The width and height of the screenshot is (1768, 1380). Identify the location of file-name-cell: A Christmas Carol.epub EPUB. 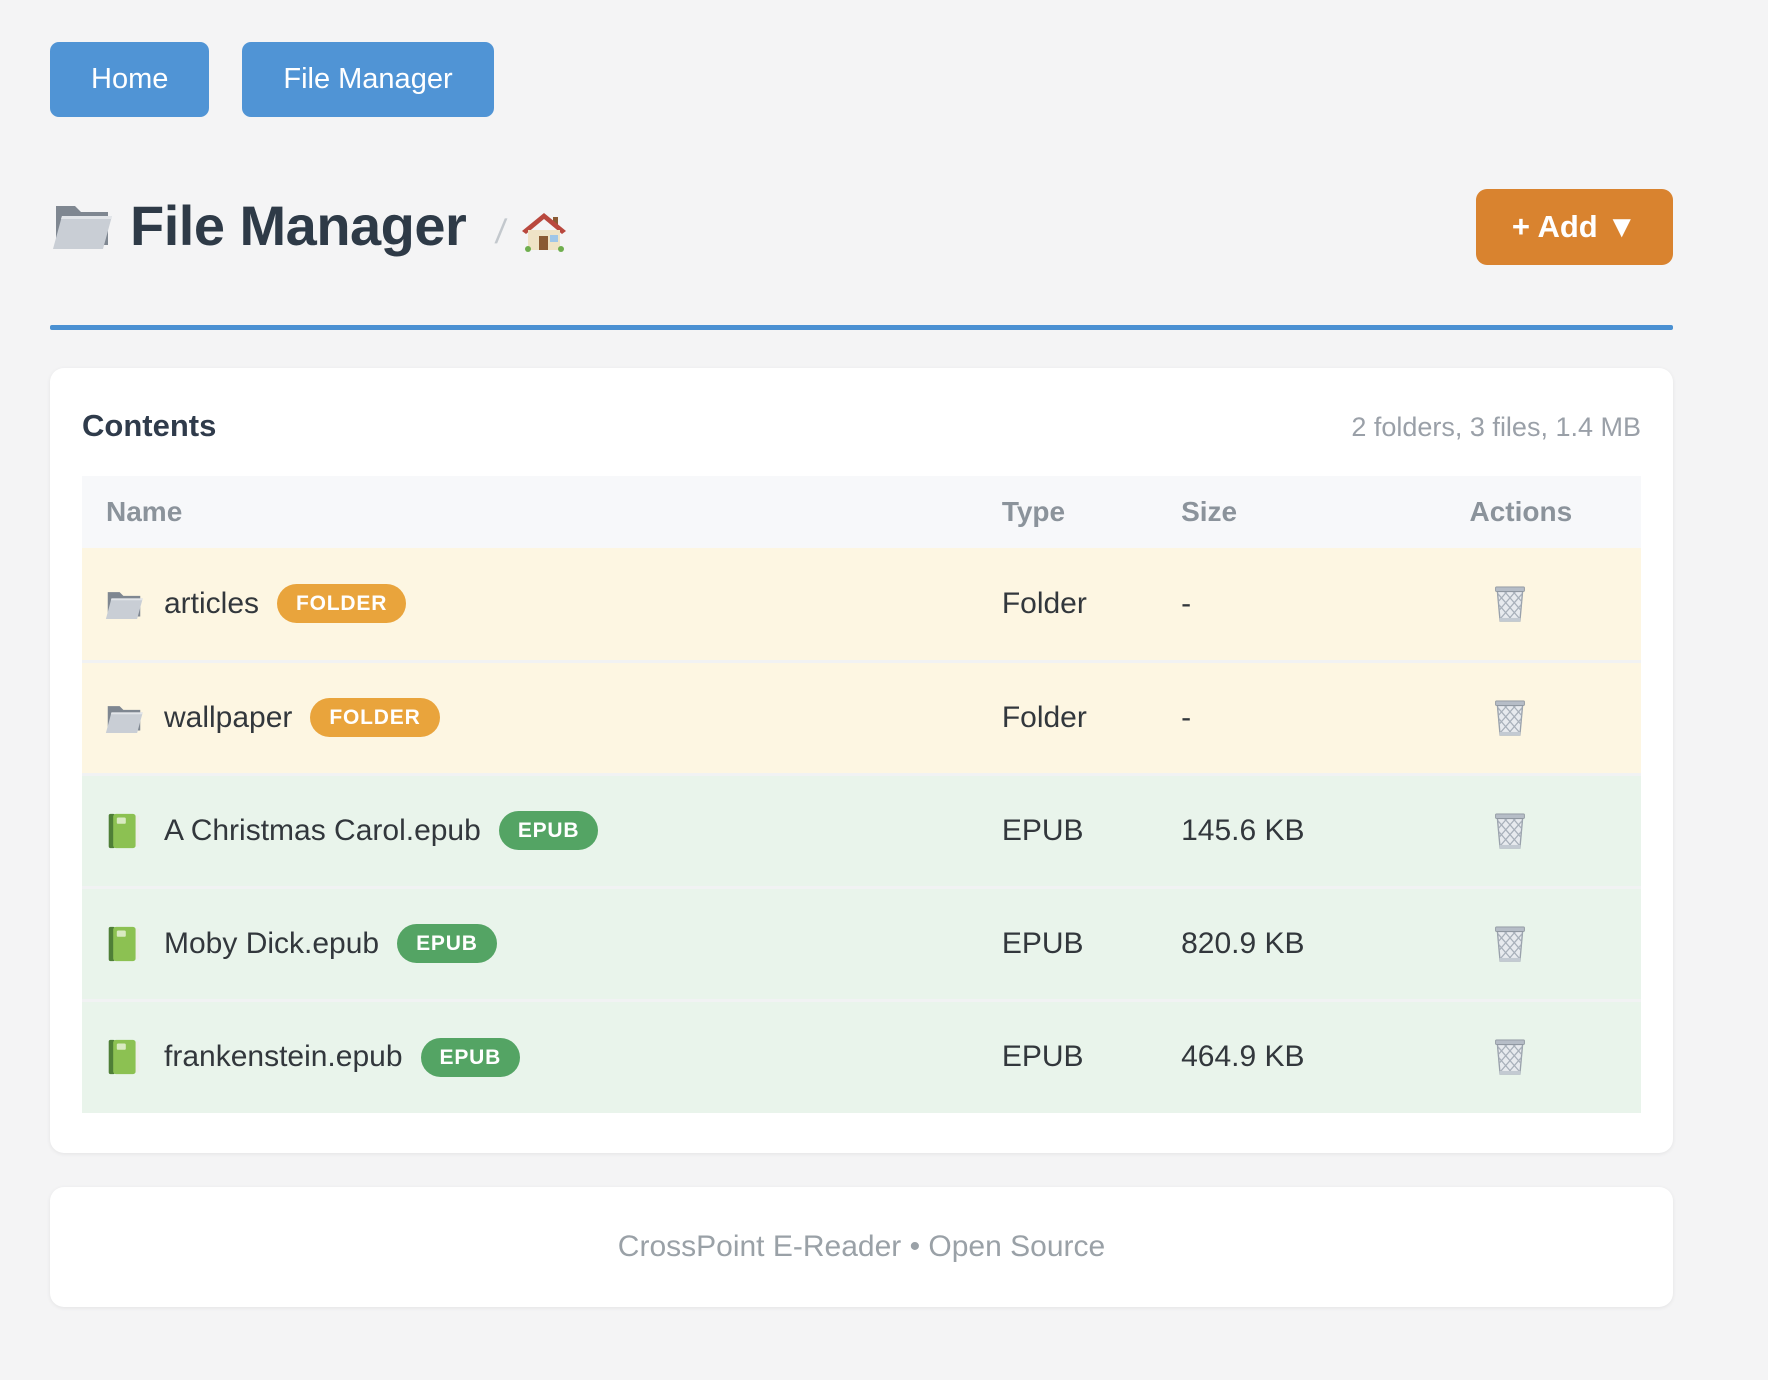
(542, 830).